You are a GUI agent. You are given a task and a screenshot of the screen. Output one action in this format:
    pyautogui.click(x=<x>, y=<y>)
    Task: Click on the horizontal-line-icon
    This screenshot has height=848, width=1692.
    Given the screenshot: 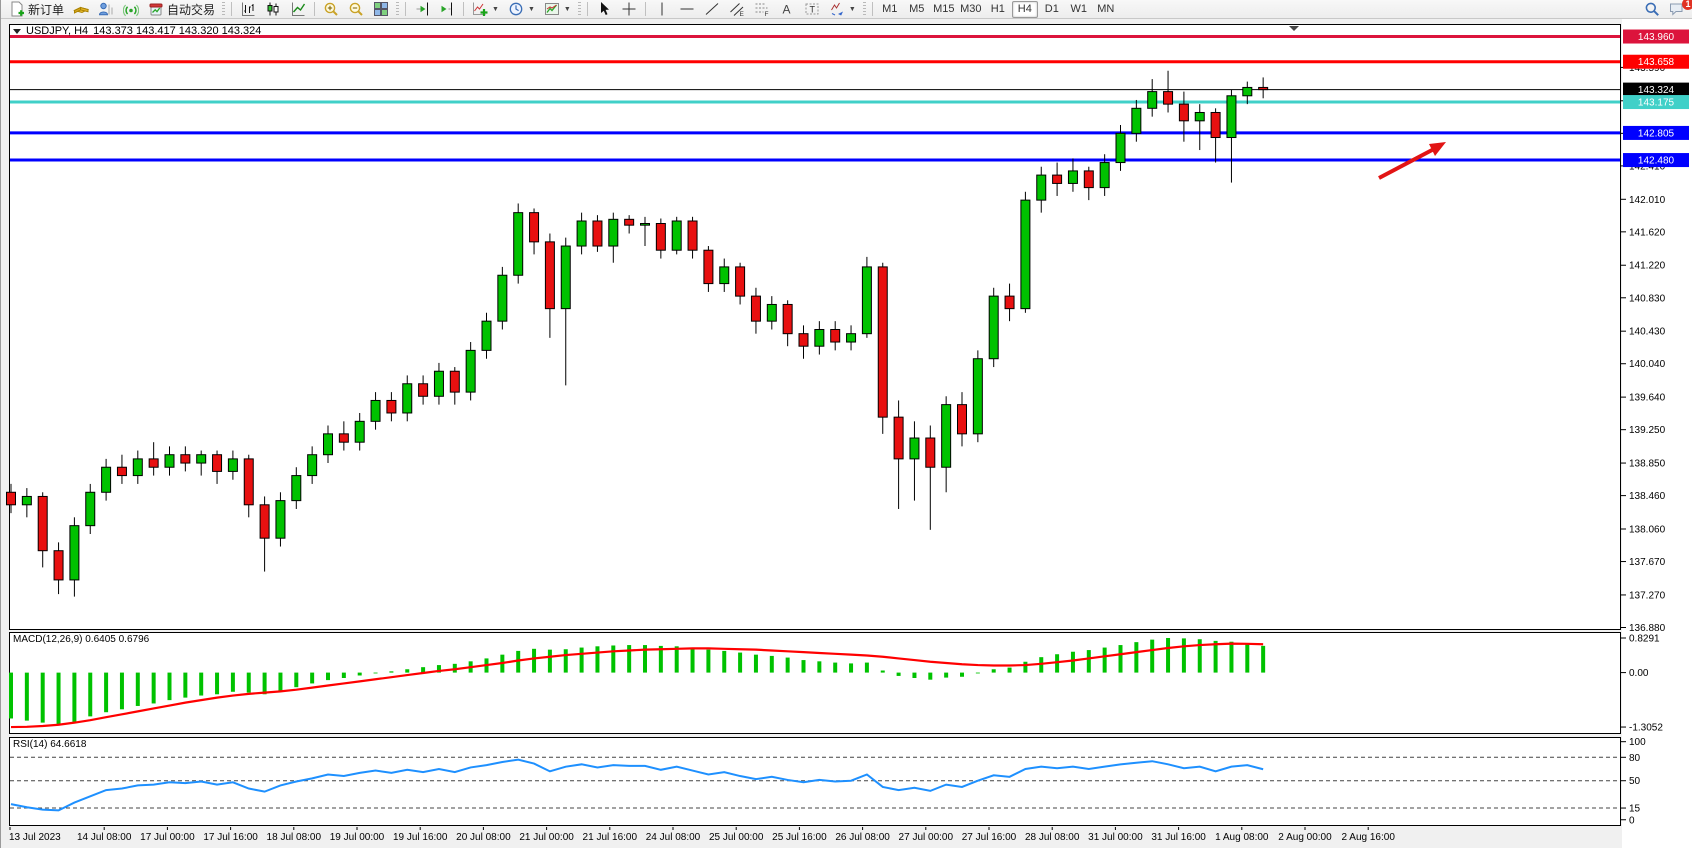 What is the action you would take?
    pyautogui.click(x=687, y=9)
    